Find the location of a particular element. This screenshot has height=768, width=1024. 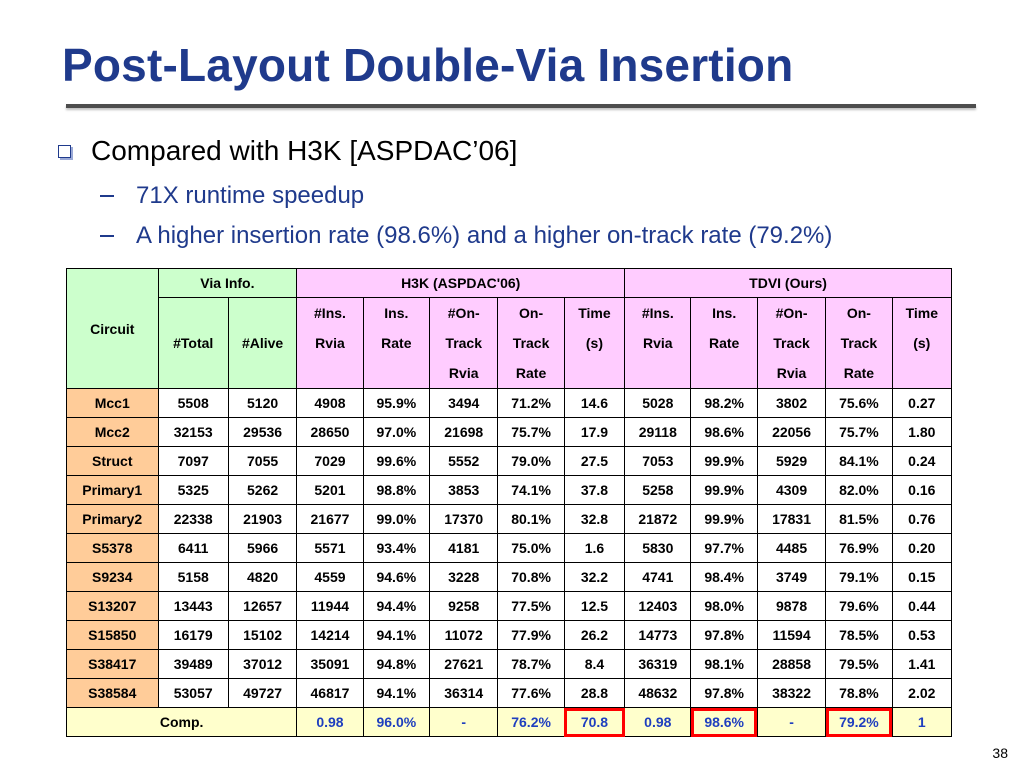

table-cell: 22338 is located at coordinates (193, 519).